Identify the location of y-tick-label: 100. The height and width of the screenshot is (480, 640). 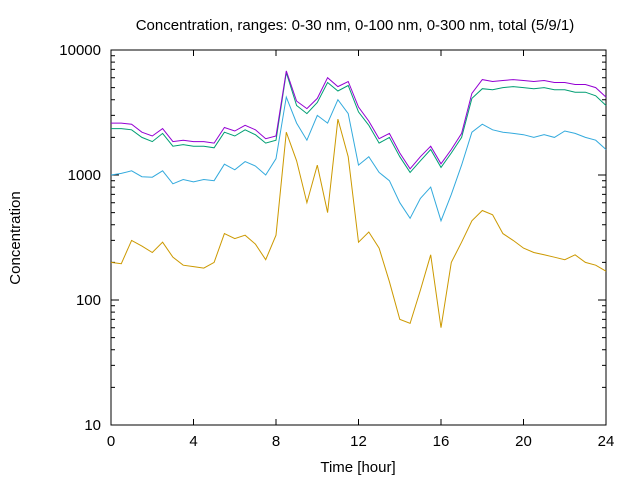
(88, 300).